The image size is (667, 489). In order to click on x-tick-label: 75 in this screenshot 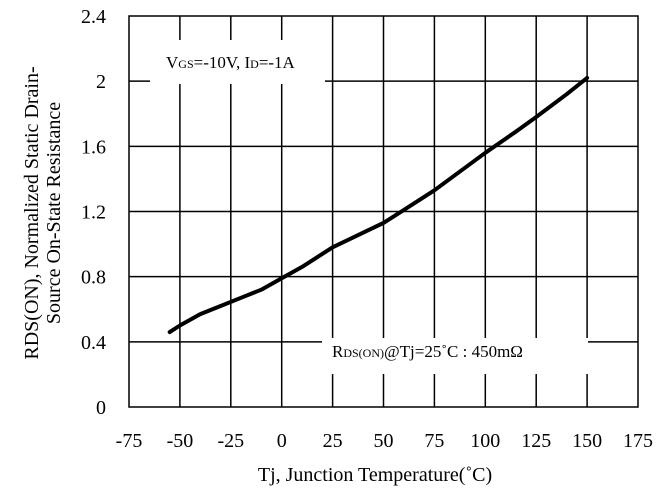, I will do `click(434, 441)`.